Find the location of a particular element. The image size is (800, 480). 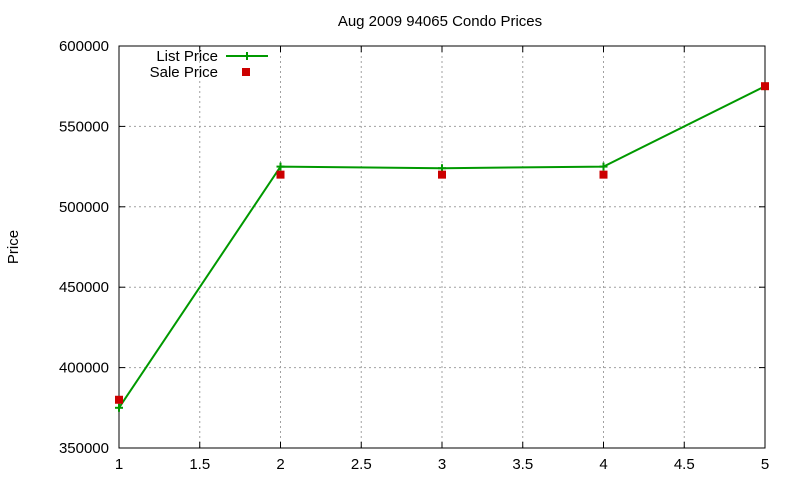

legend-swatch-square is located at coordinates (246, 72).